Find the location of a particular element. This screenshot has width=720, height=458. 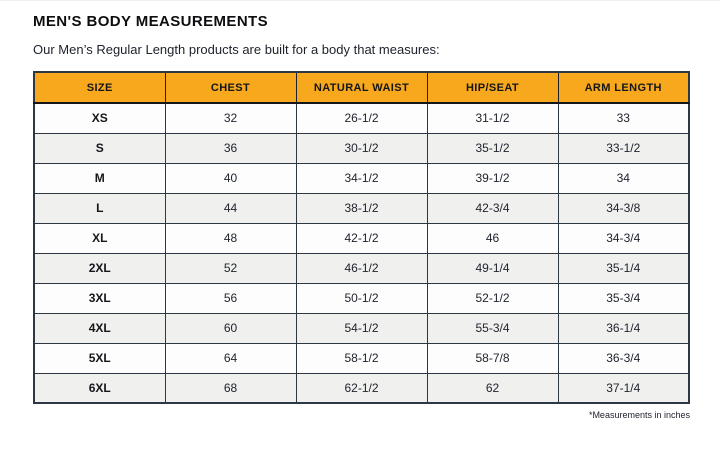

measurement-cell: 42-3/4 is located at coordinates (492, 208).